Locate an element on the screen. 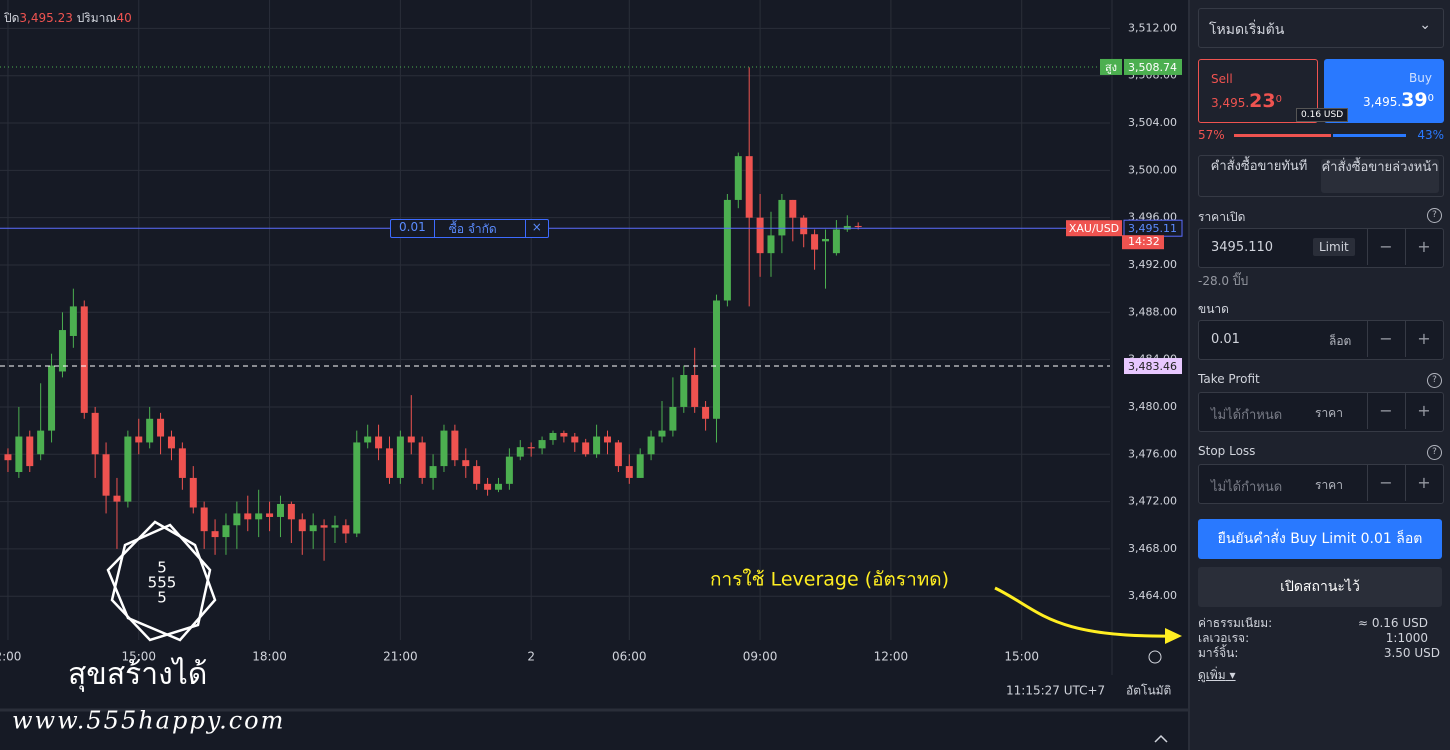  sell-pips: 23 is located at coordinates (1262, 101).